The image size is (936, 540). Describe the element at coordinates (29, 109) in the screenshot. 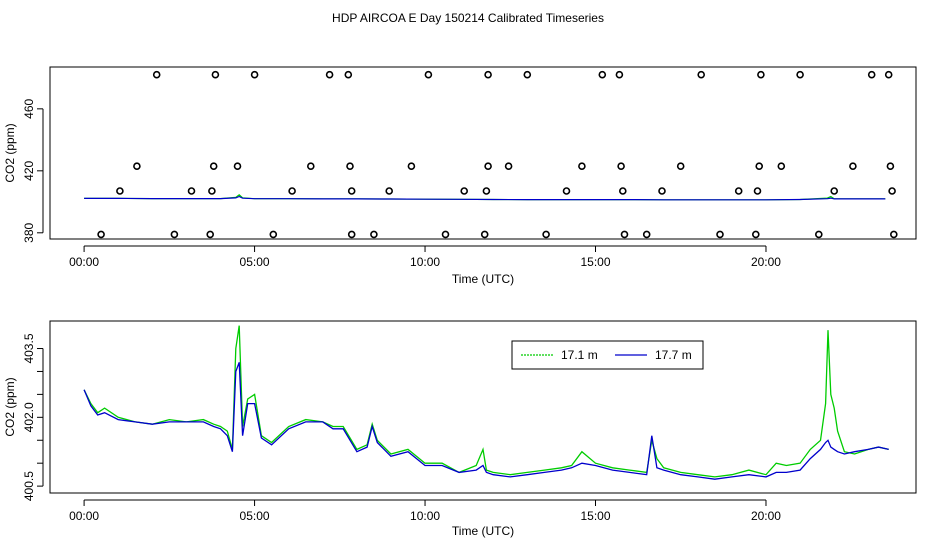

I see `top-y-tick-label: 460` at that location.